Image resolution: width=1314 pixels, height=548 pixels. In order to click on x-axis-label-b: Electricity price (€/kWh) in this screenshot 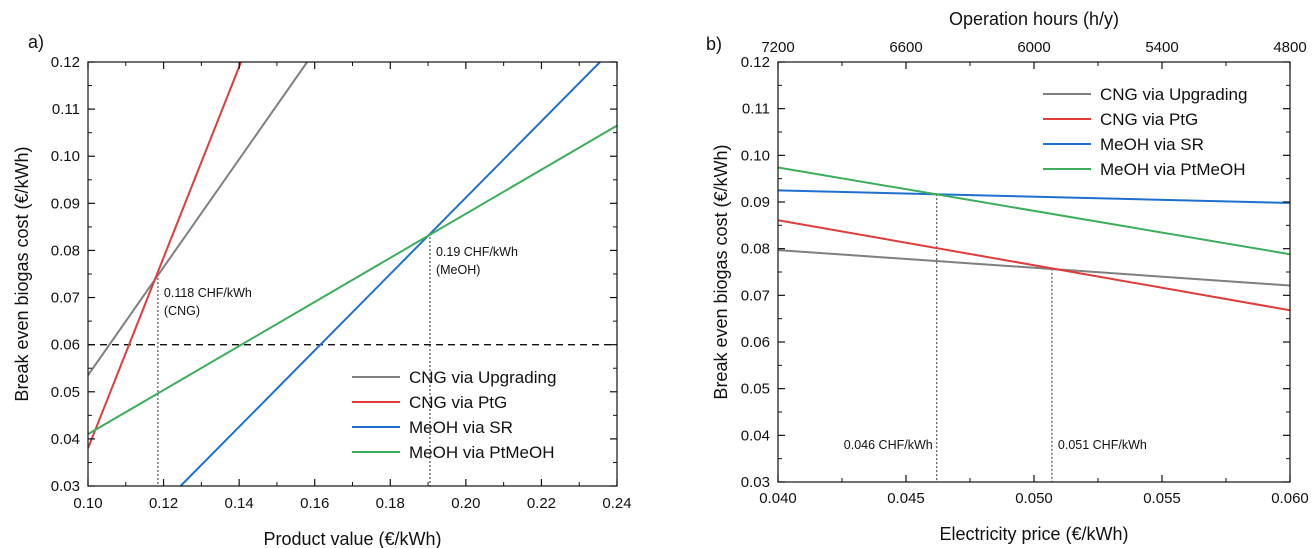, I will do `click(1033, 534)`.